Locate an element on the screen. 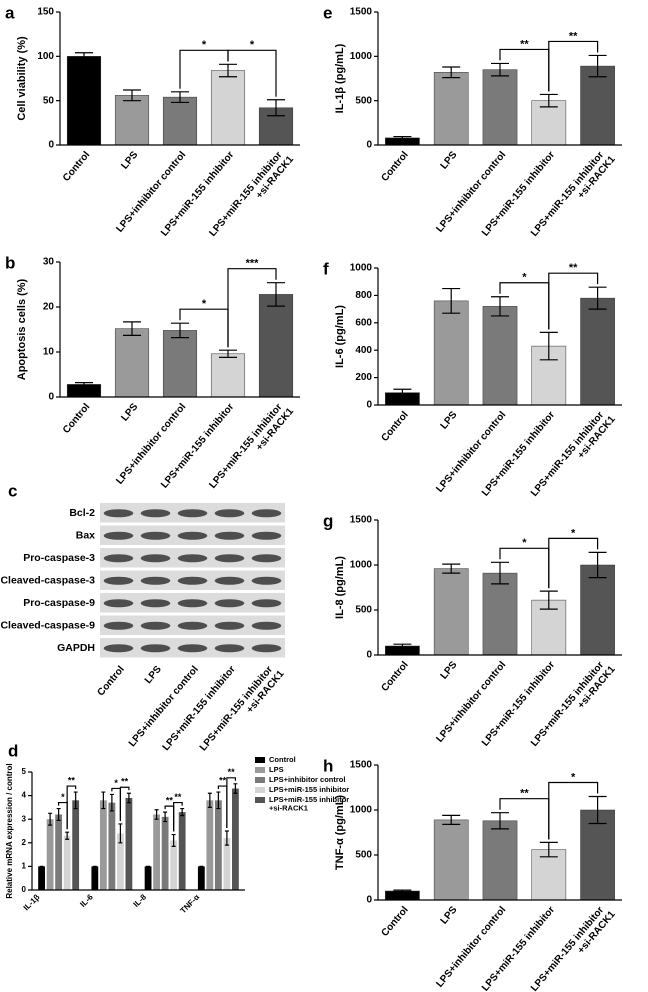 This screenshot has width=648, height=992. x-tick-label-group: LPS+miR-155 inhibitor+si-RACK1 is located at coordinates (242, 711).